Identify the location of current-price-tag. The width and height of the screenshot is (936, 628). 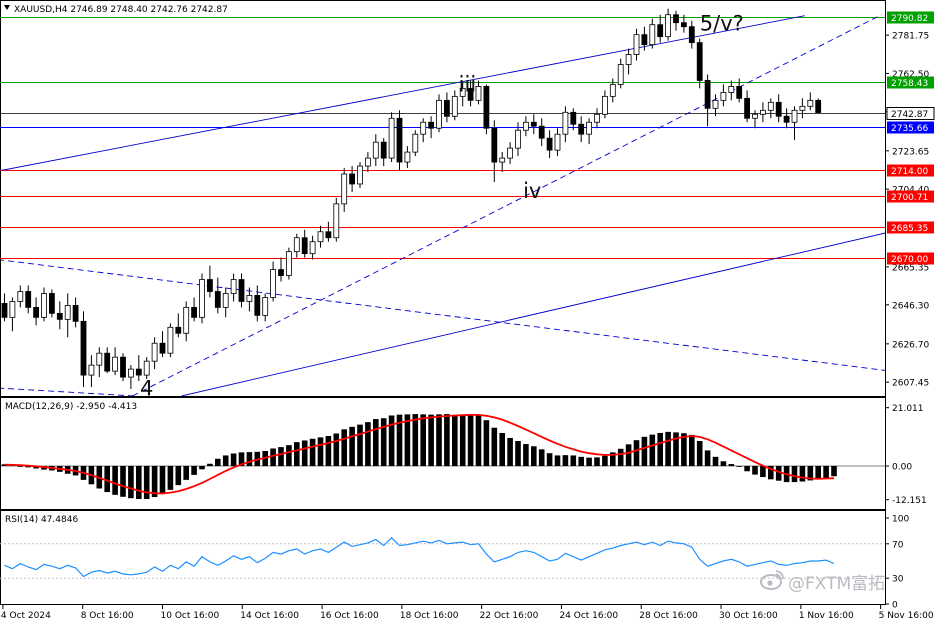
(910, 113).